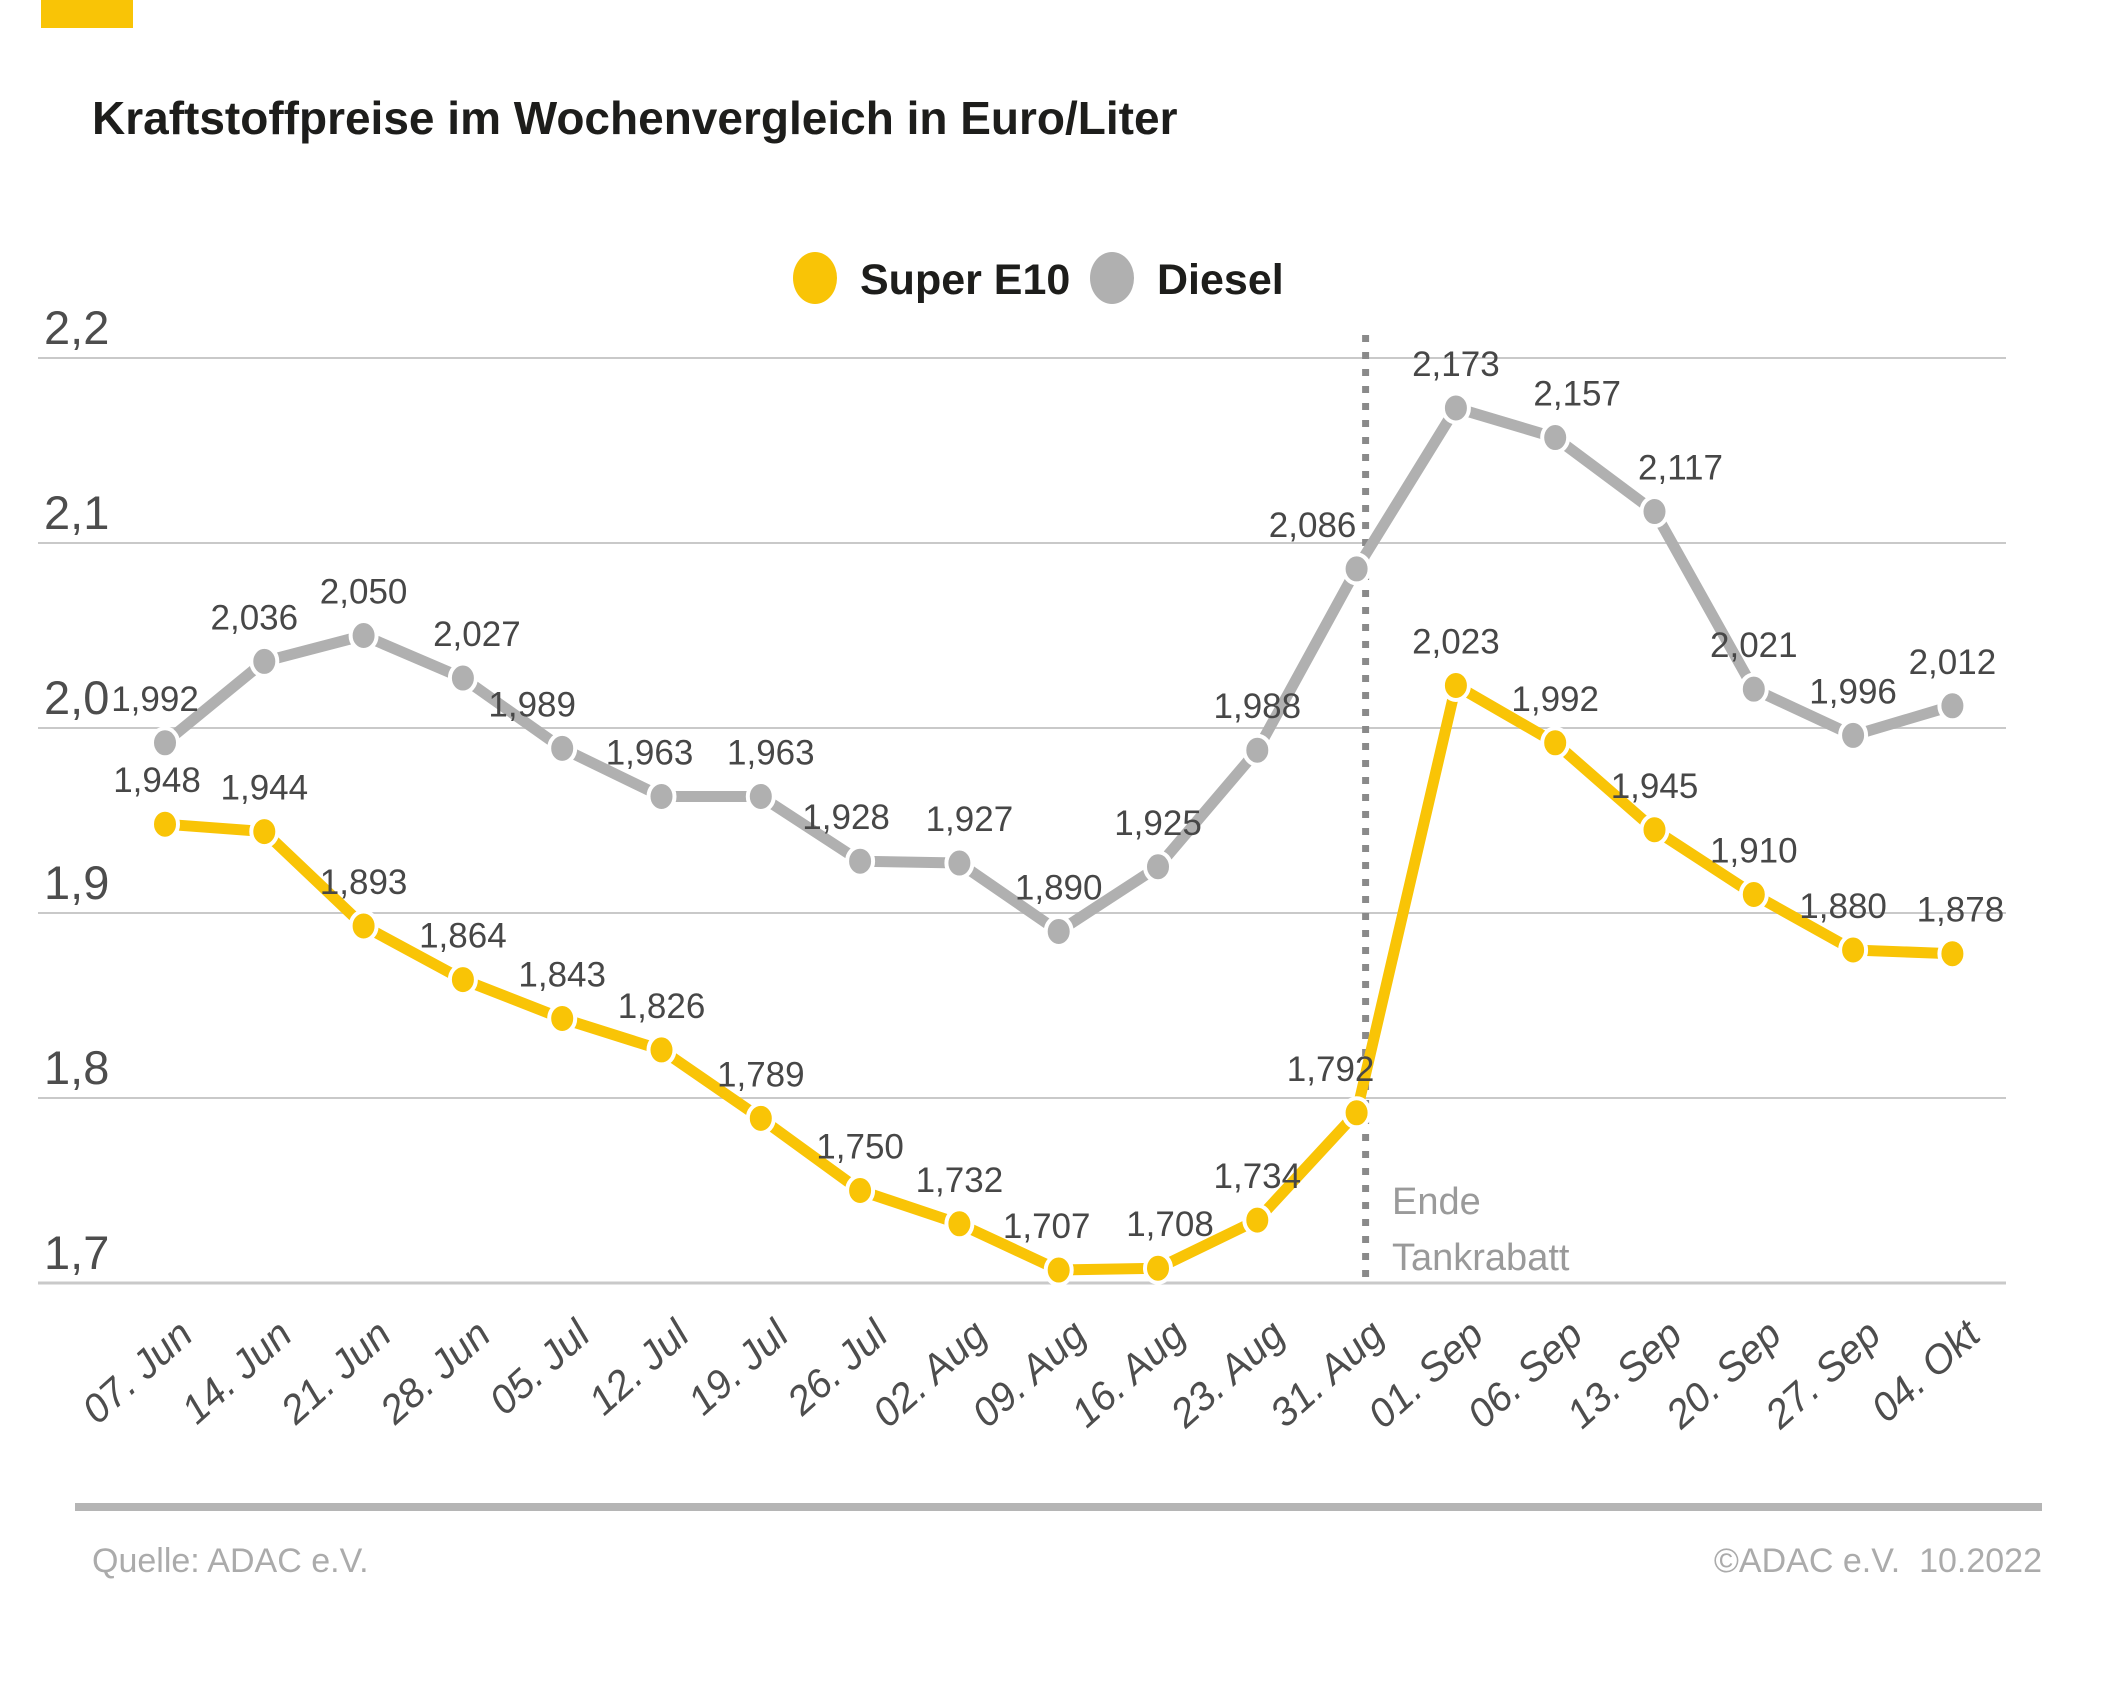  I want to click on y-tick-label: 2,2, so click(76, 327).